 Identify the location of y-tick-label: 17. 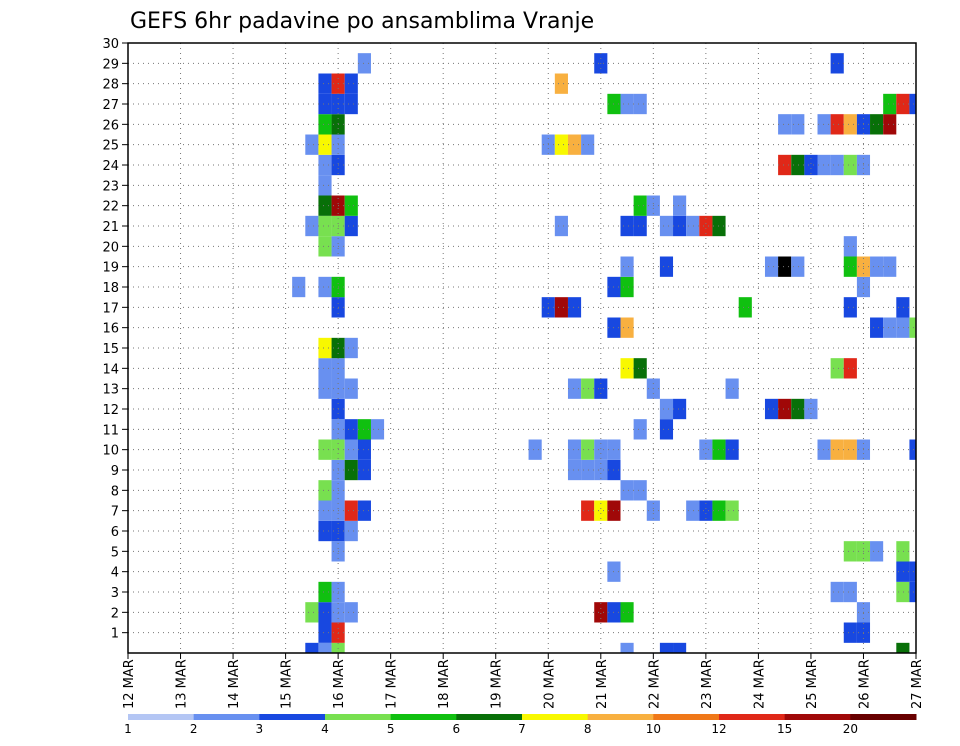
(110, 308).